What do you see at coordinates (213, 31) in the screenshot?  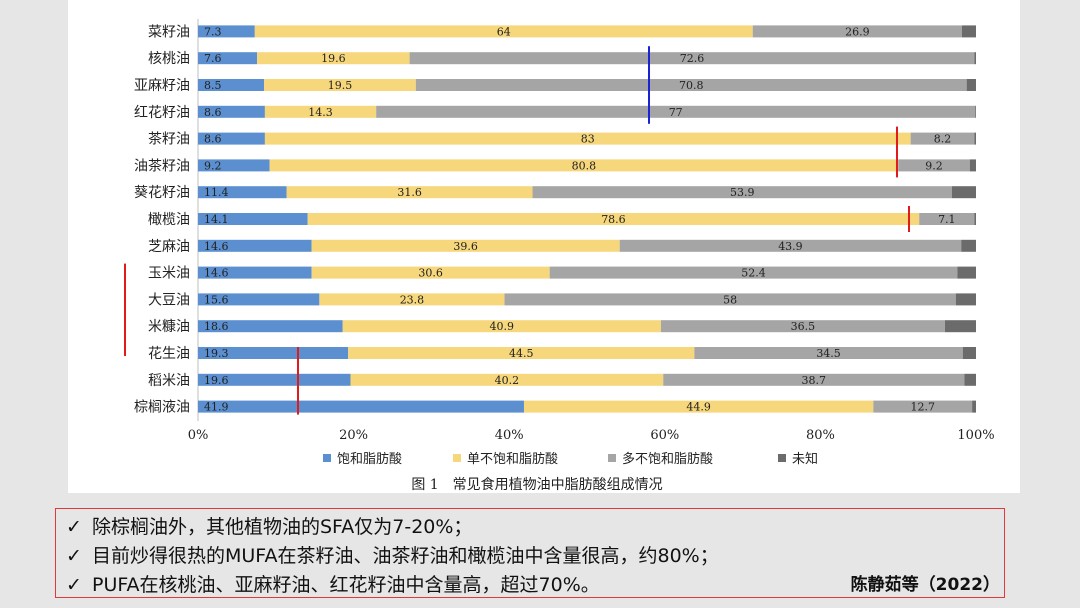 I see `data-label: 7.3` at bounding box center [213, 31].